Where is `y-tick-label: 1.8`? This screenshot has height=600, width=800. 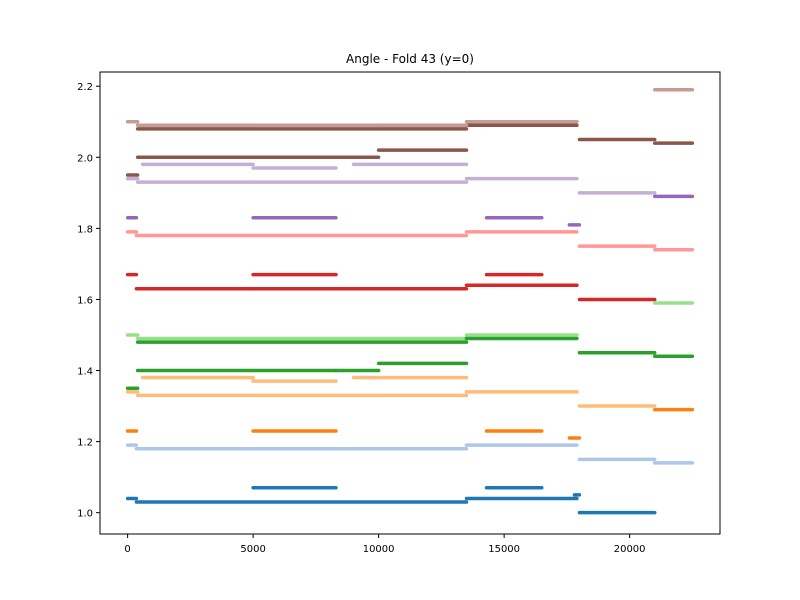 y-tick-label: 1.8 is located at coordinates (85, 229).